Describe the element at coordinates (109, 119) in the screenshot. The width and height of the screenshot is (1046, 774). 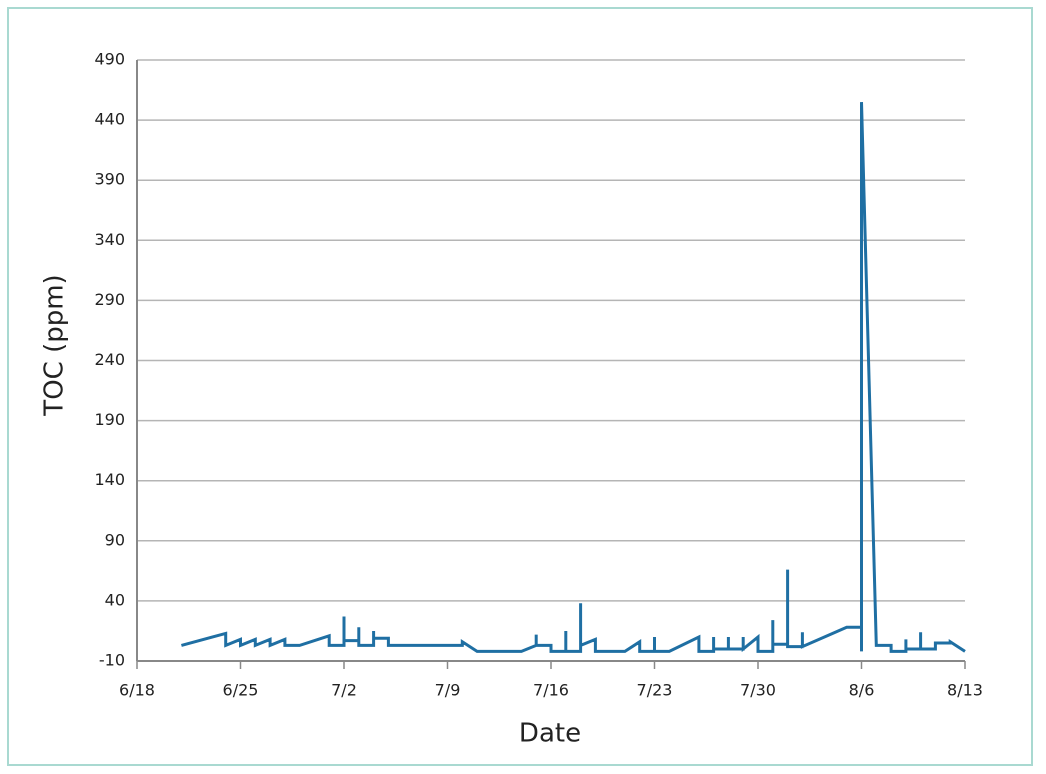
I see `y-tick-label: 440` at that location.